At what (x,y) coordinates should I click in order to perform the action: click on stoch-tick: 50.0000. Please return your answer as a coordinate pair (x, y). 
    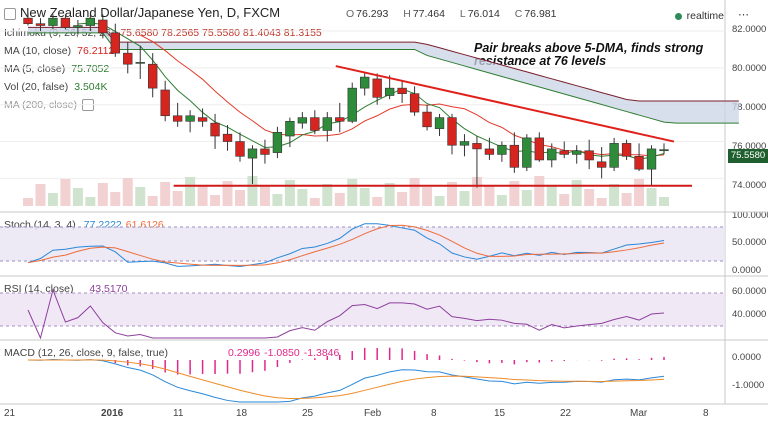
    Looking at the image, I should click on (749, 242).